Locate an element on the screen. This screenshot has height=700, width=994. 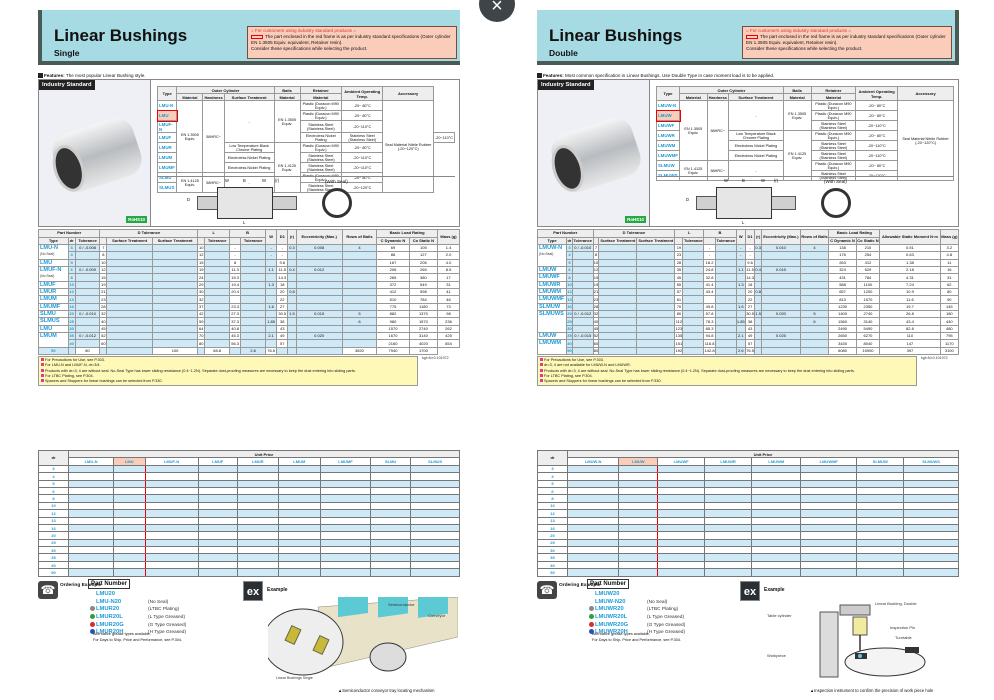
part-type-link: LMUR is located at coordinates (53, 292).